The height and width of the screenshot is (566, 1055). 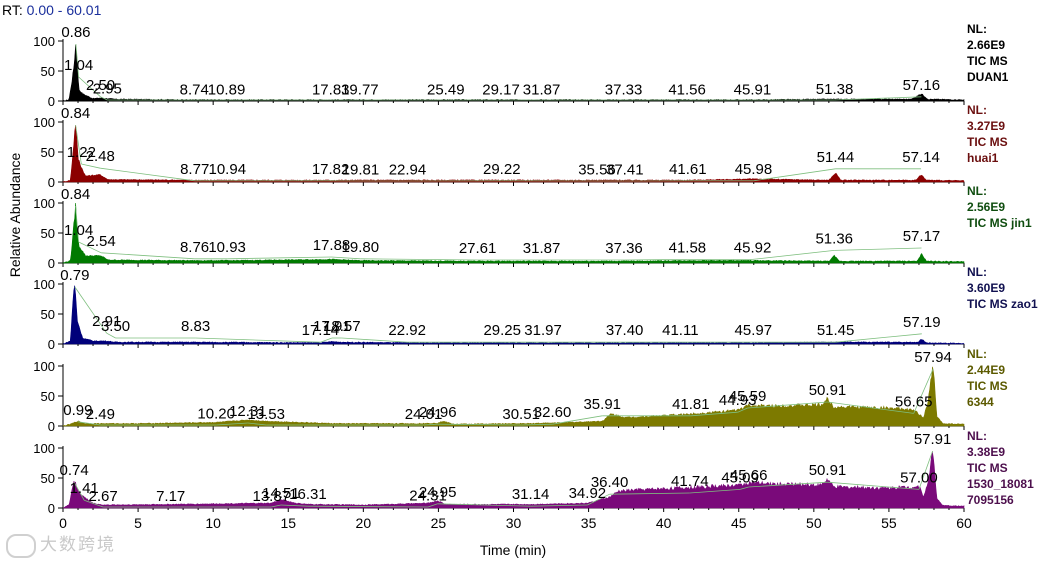 What do you see at coordinates (51, 10) in the screenshot?
I see `rt-range-label: RT: 0.00 - 60.01` at bounding box center [51, 10].